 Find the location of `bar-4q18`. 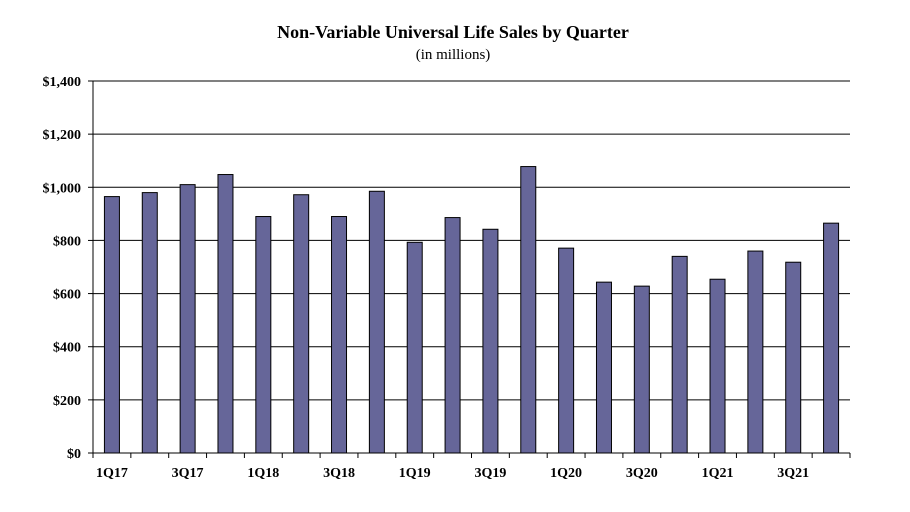

bar-4q18 is located at coordinates (376, 322).